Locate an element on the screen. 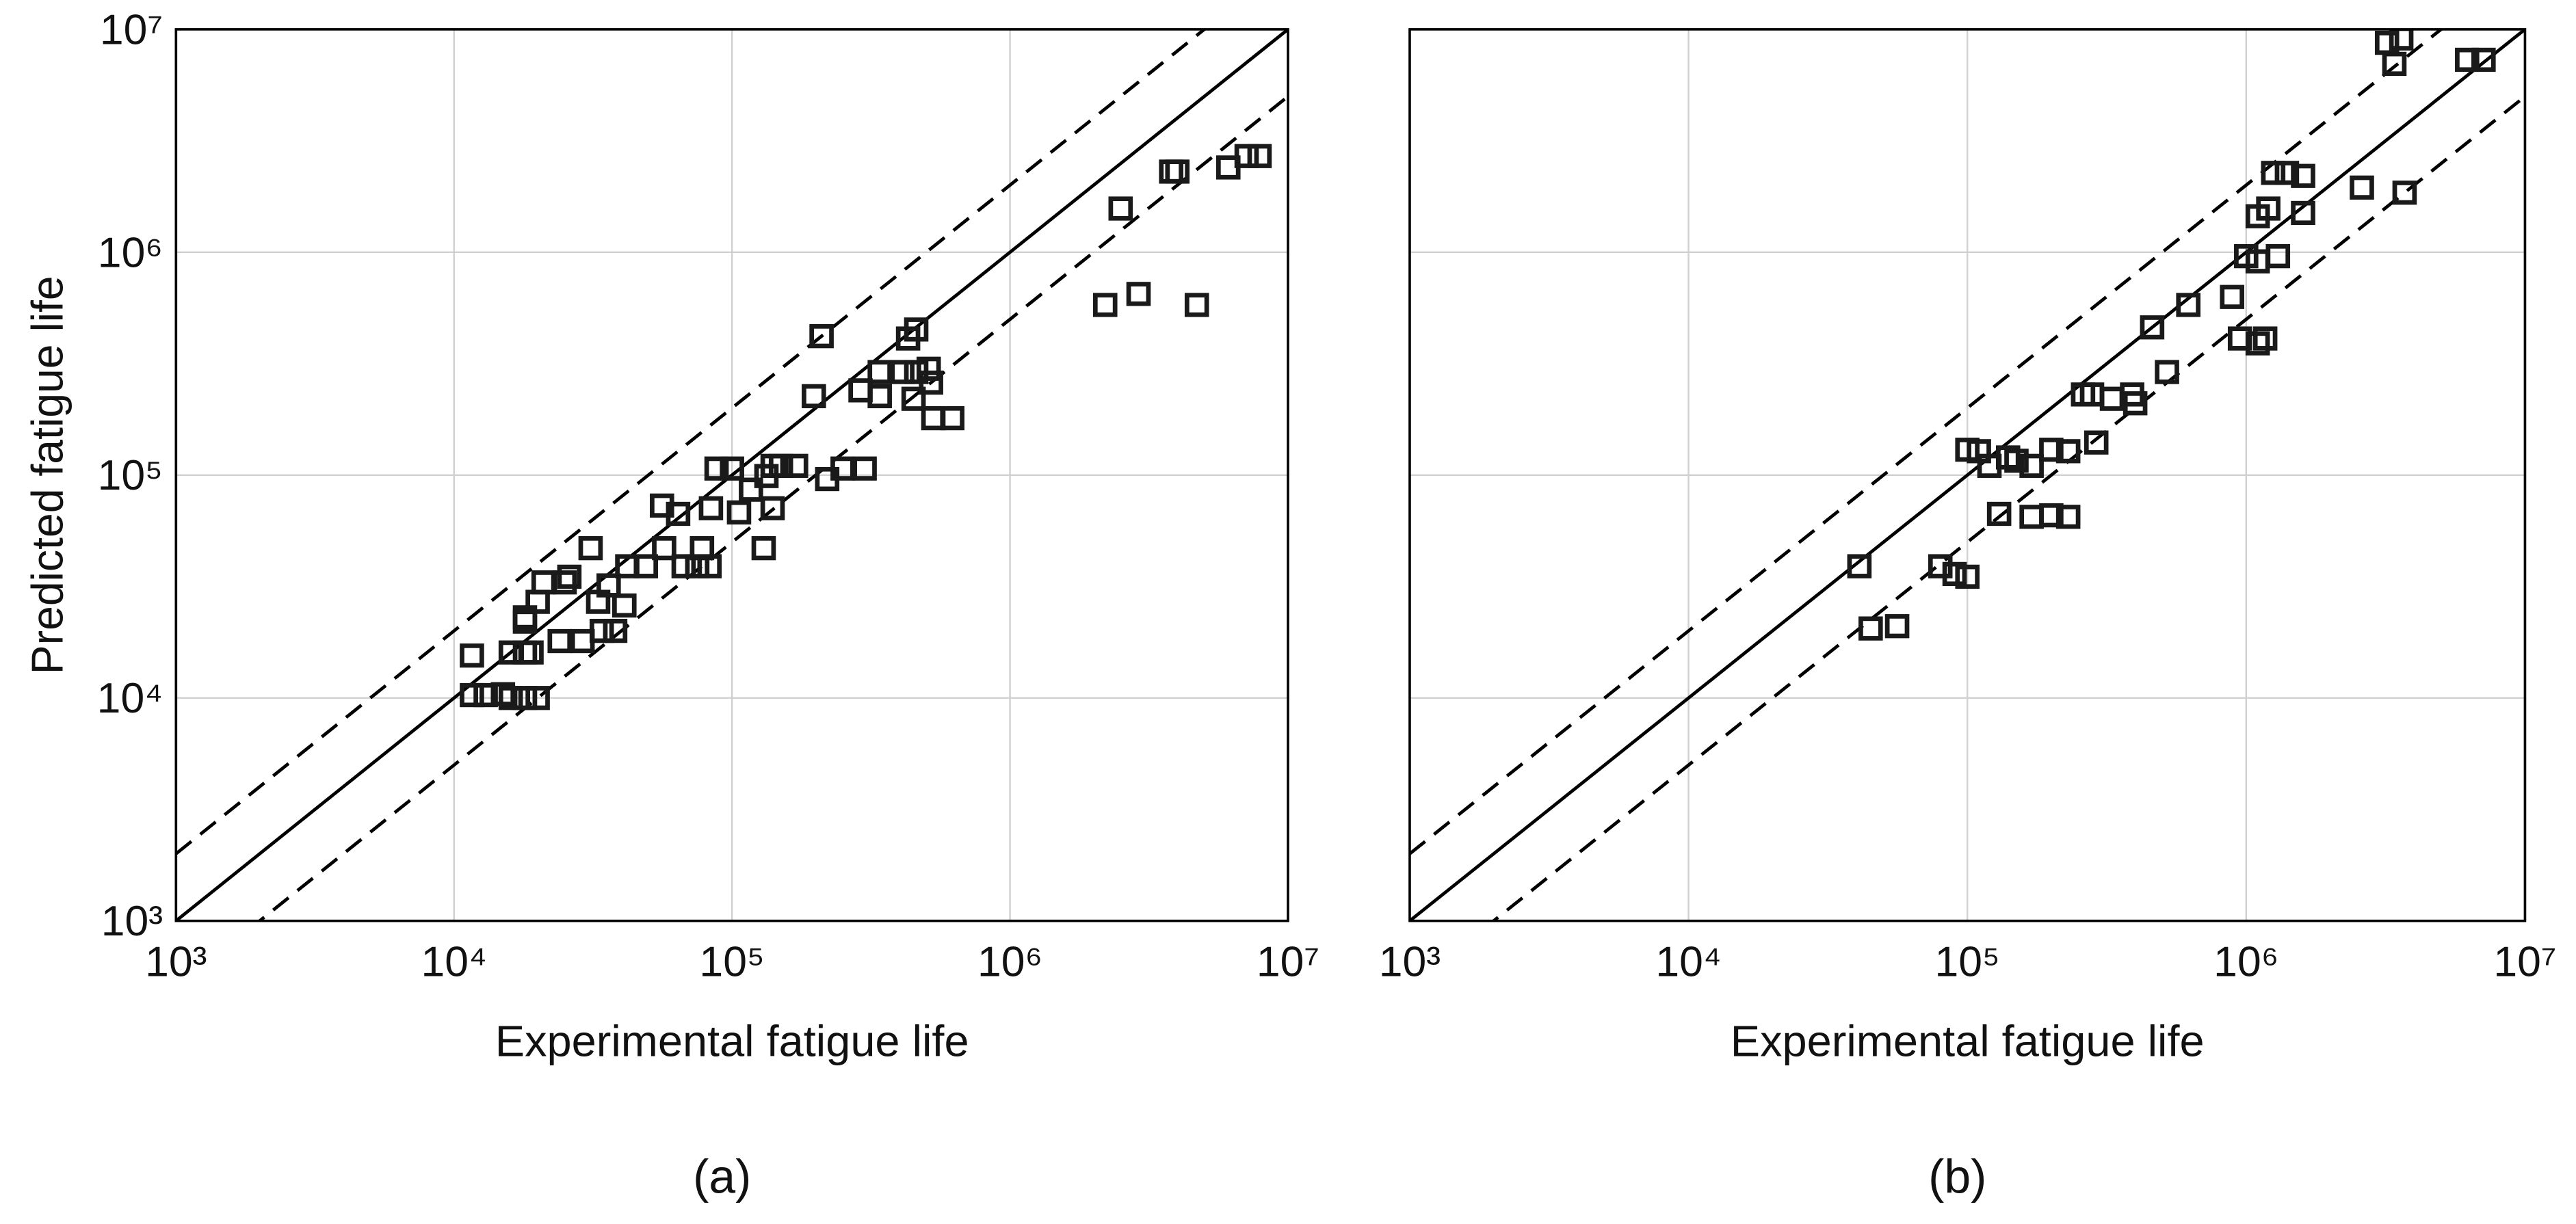  caption: (b) is located at coordinates (1957, 1176).